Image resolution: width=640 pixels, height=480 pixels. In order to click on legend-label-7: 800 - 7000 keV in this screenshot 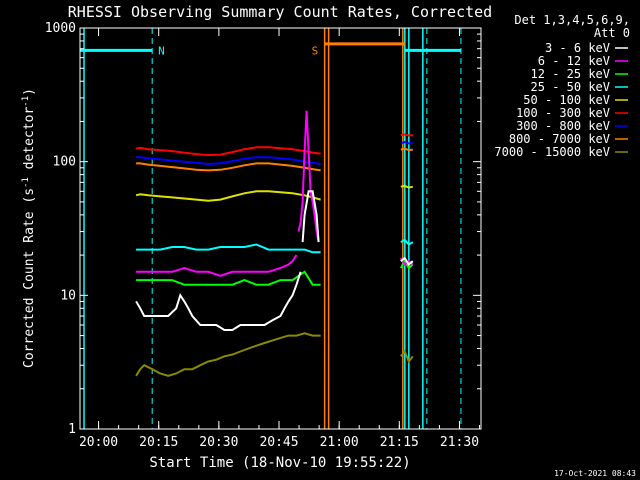, I will do `click(559, 139)`.